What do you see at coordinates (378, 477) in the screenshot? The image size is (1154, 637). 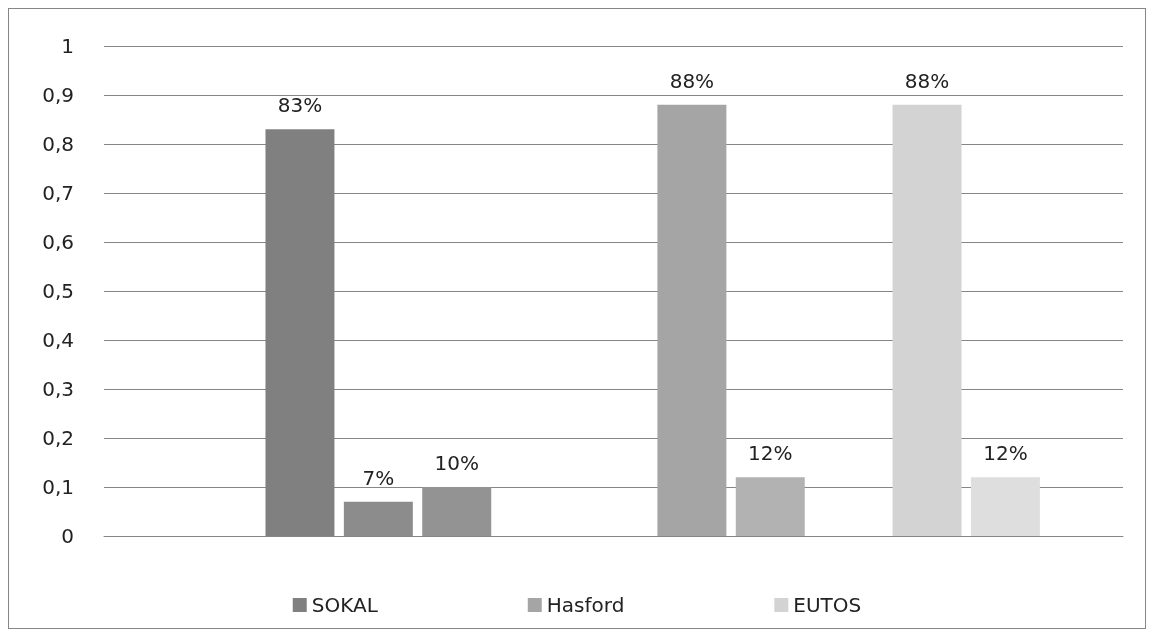 I see `data-label: 7%` at bounding box center [378, 477].